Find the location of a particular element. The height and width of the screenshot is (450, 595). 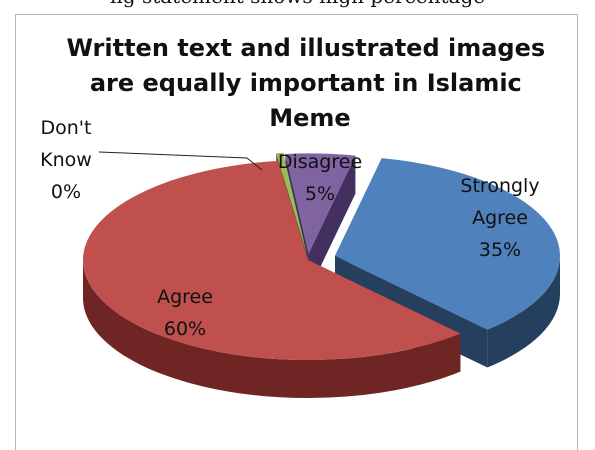

data-label-strongly-agree: Strongly Agree 35% is located at coordinates (499, 218).